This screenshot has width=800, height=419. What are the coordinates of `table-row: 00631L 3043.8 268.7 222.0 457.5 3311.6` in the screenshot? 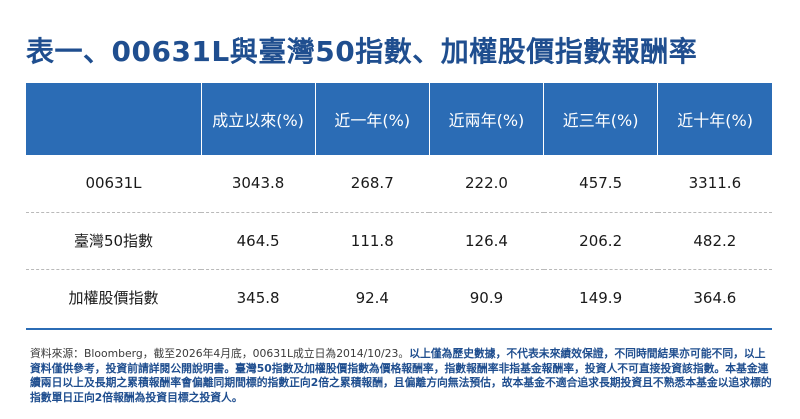 It's located at (399, 184).